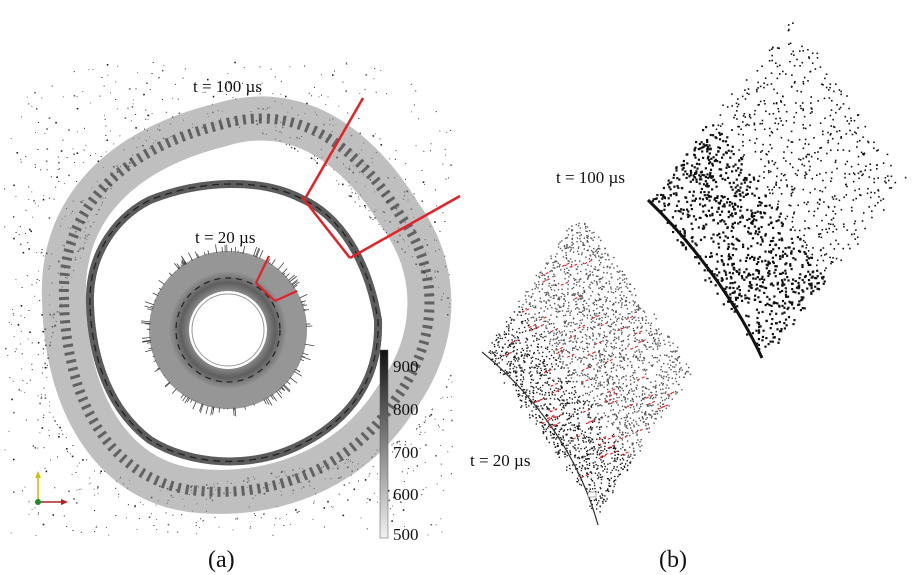  What do you see at coordinates (705, 278) in the screenshot?
I see `wedge-100us-edge` at bounding box center [705, 278].